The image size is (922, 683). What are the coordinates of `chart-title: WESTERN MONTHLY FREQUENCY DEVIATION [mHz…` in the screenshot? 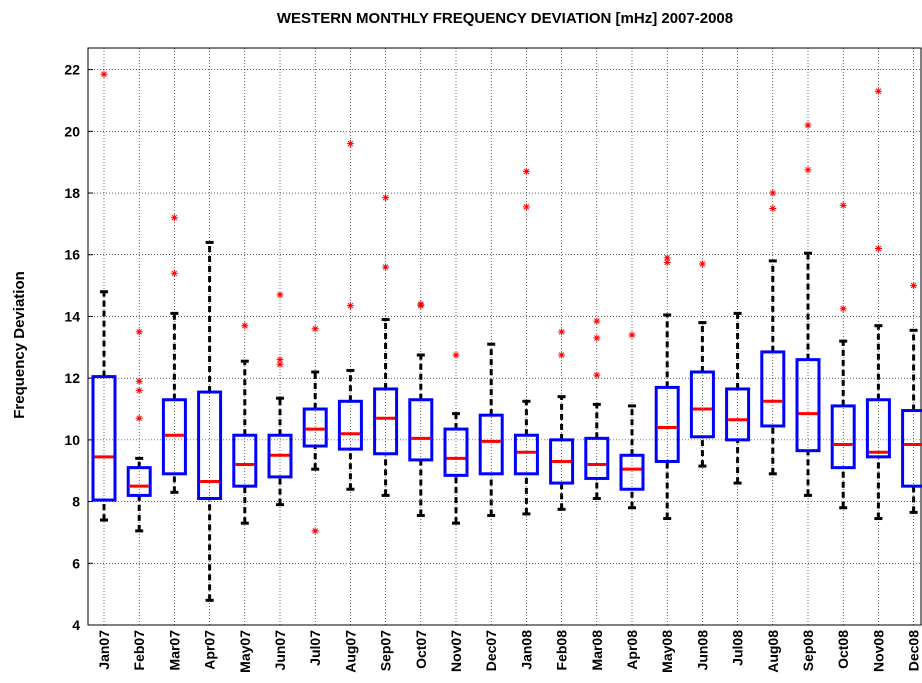 It's located at (505, 18).